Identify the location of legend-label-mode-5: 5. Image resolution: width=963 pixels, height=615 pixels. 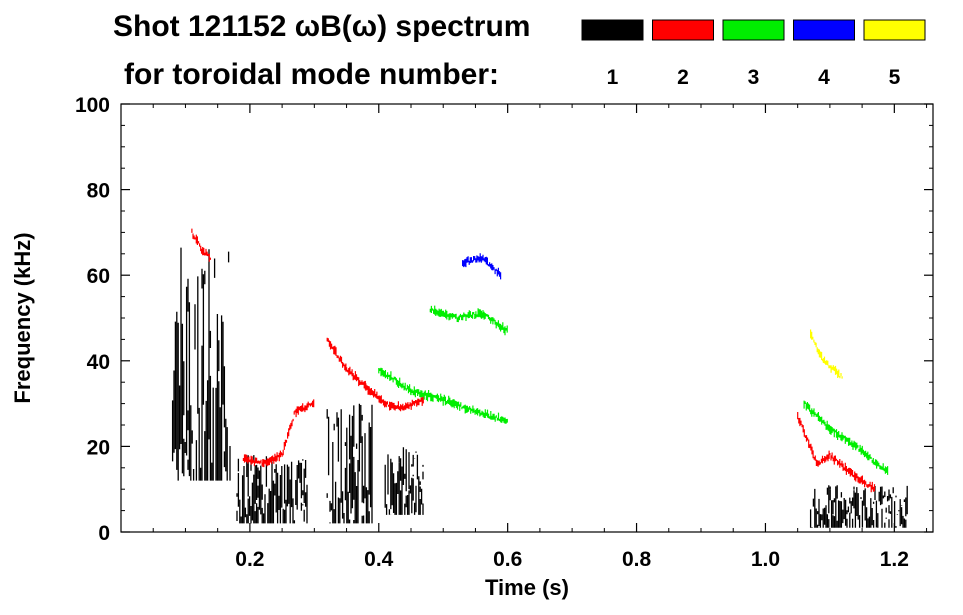
(895, 77).